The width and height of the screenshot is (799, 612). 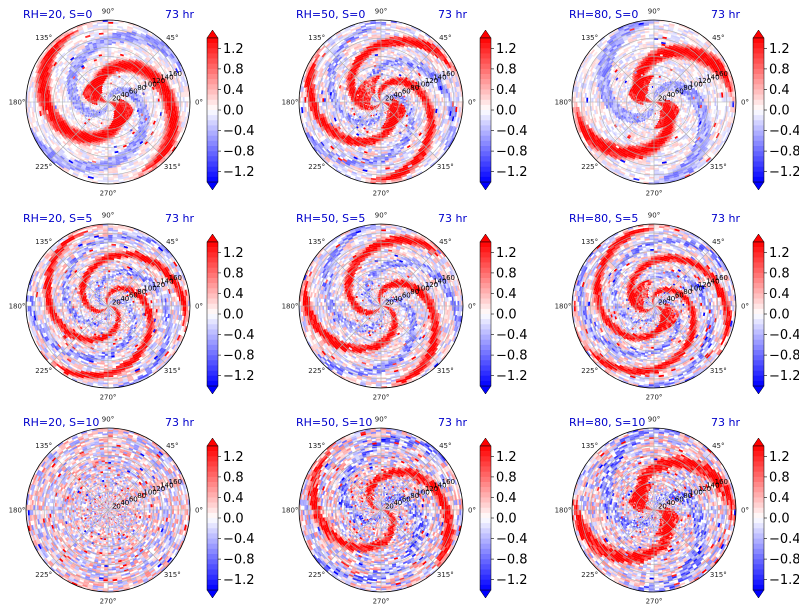 What do you see at coordinates (108, 420) in the screenshot?
I see `angular-tick-label: 90°` at bounding box center [108, 420].